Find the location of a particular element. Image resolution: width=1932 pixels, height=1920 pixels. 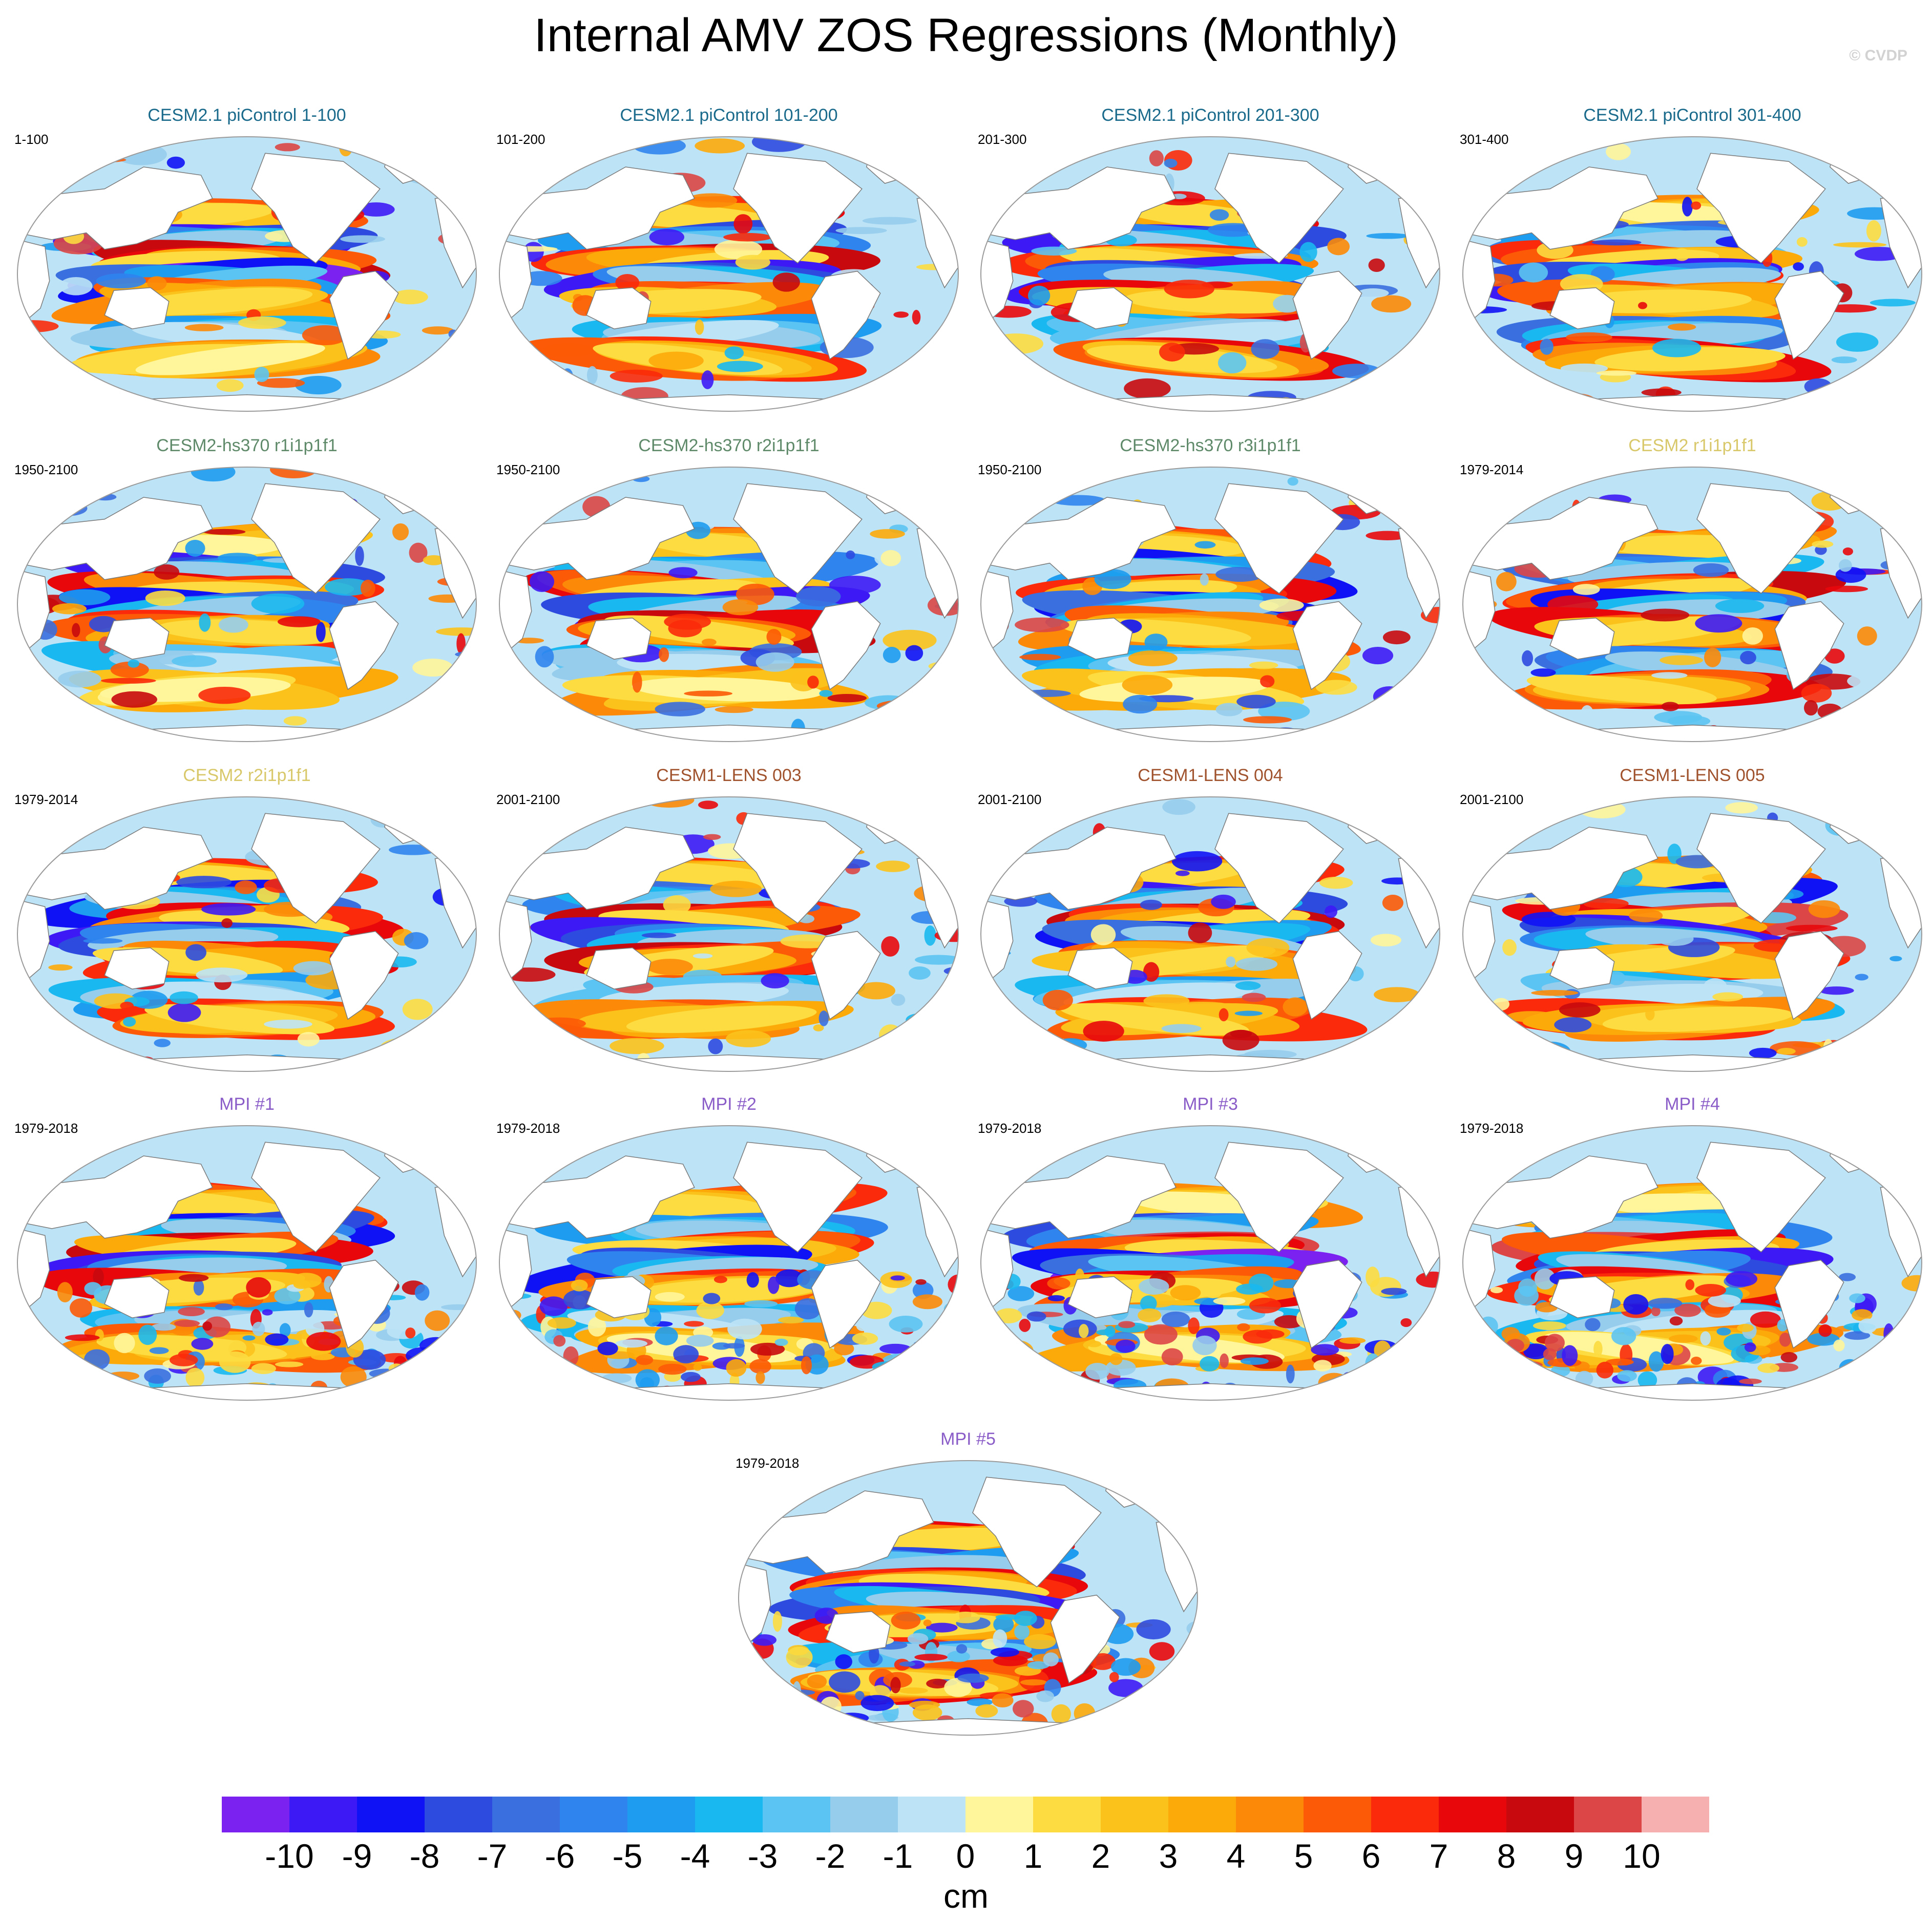

panel-period: 201-300 is located at coordinates (1002, 139).